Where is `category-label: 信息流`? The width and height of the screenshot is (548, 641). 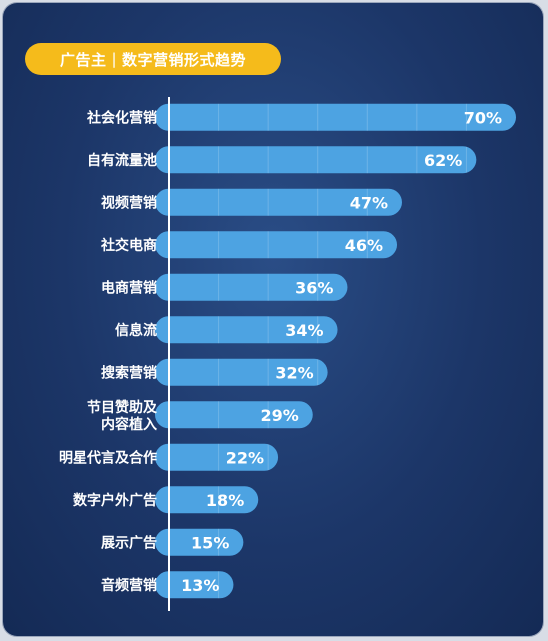 category-label: 信息流 is located at coordinates (136, 330).